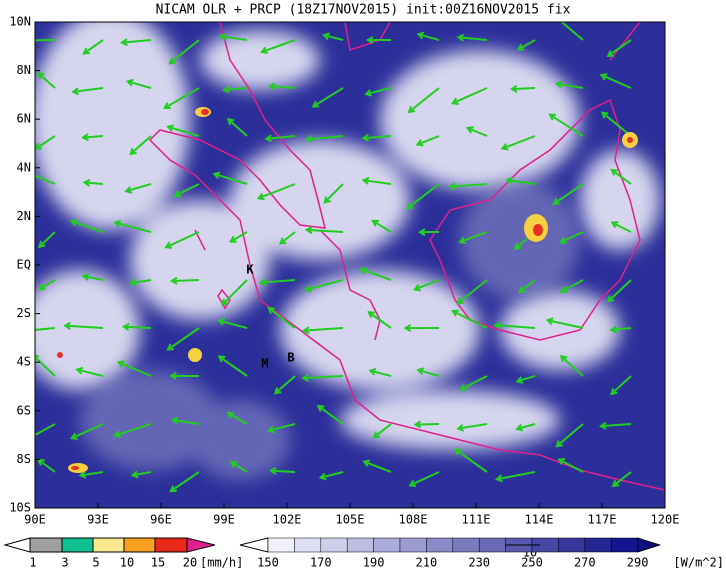 The height and width of the screenshot is (571, 726). What do you see at coordinates (24, 119) in the screenshot?
I see `latitude-label: 6N` at bounding box center [24, 119].